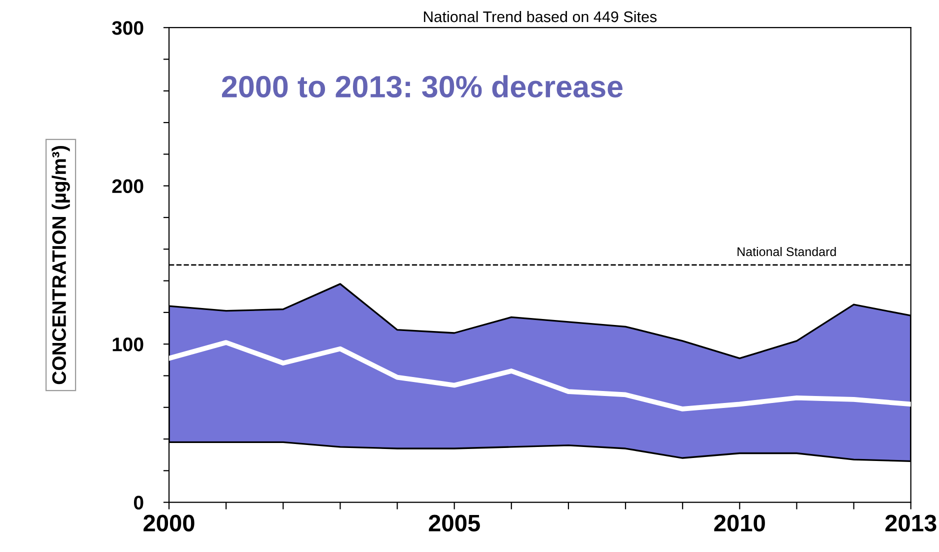 The height and width of the screenshot is (552, 939). What do you see at coordinates (128, 28) in the screenshot?
I see `y-tick-label: 300` at bounding box center [128, 28].